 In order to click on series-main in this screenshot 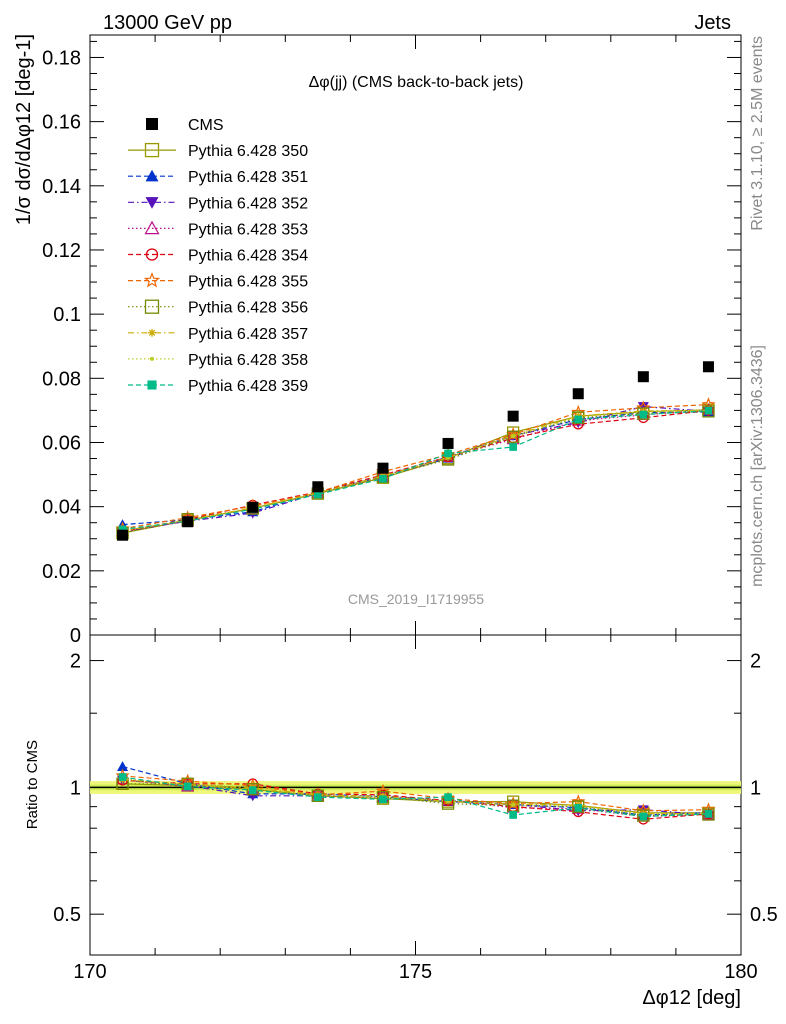, I will do `click(415, 451)`.